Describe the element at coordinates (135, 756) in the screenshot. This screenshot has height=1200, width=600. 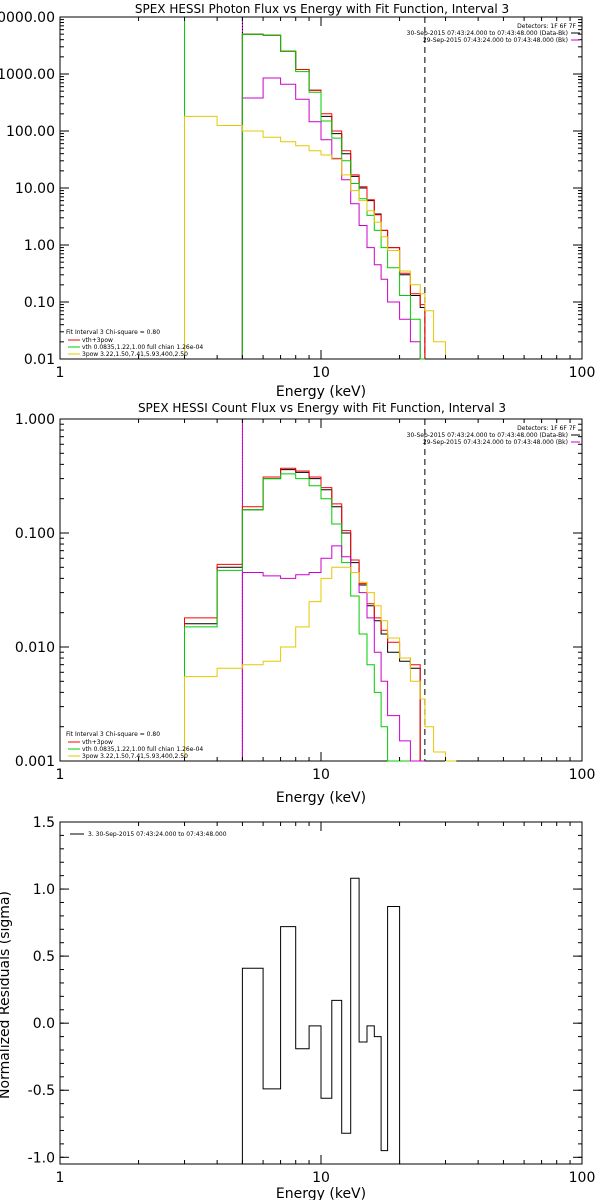
I see `count-flux-legend-3pow: 3pow 3.22,1.50,7.41,5.93,400,2.50` at that location.